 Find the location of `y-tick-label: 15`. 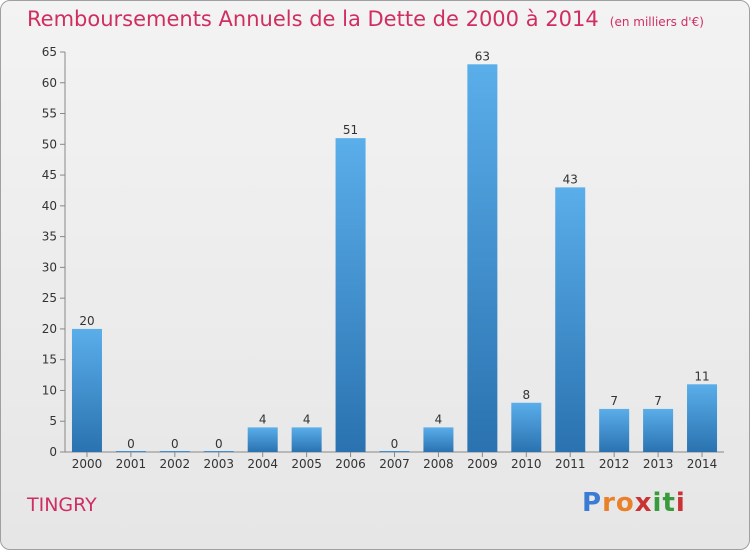

y-tick-label: 15 is located at coordinates (49, 360).